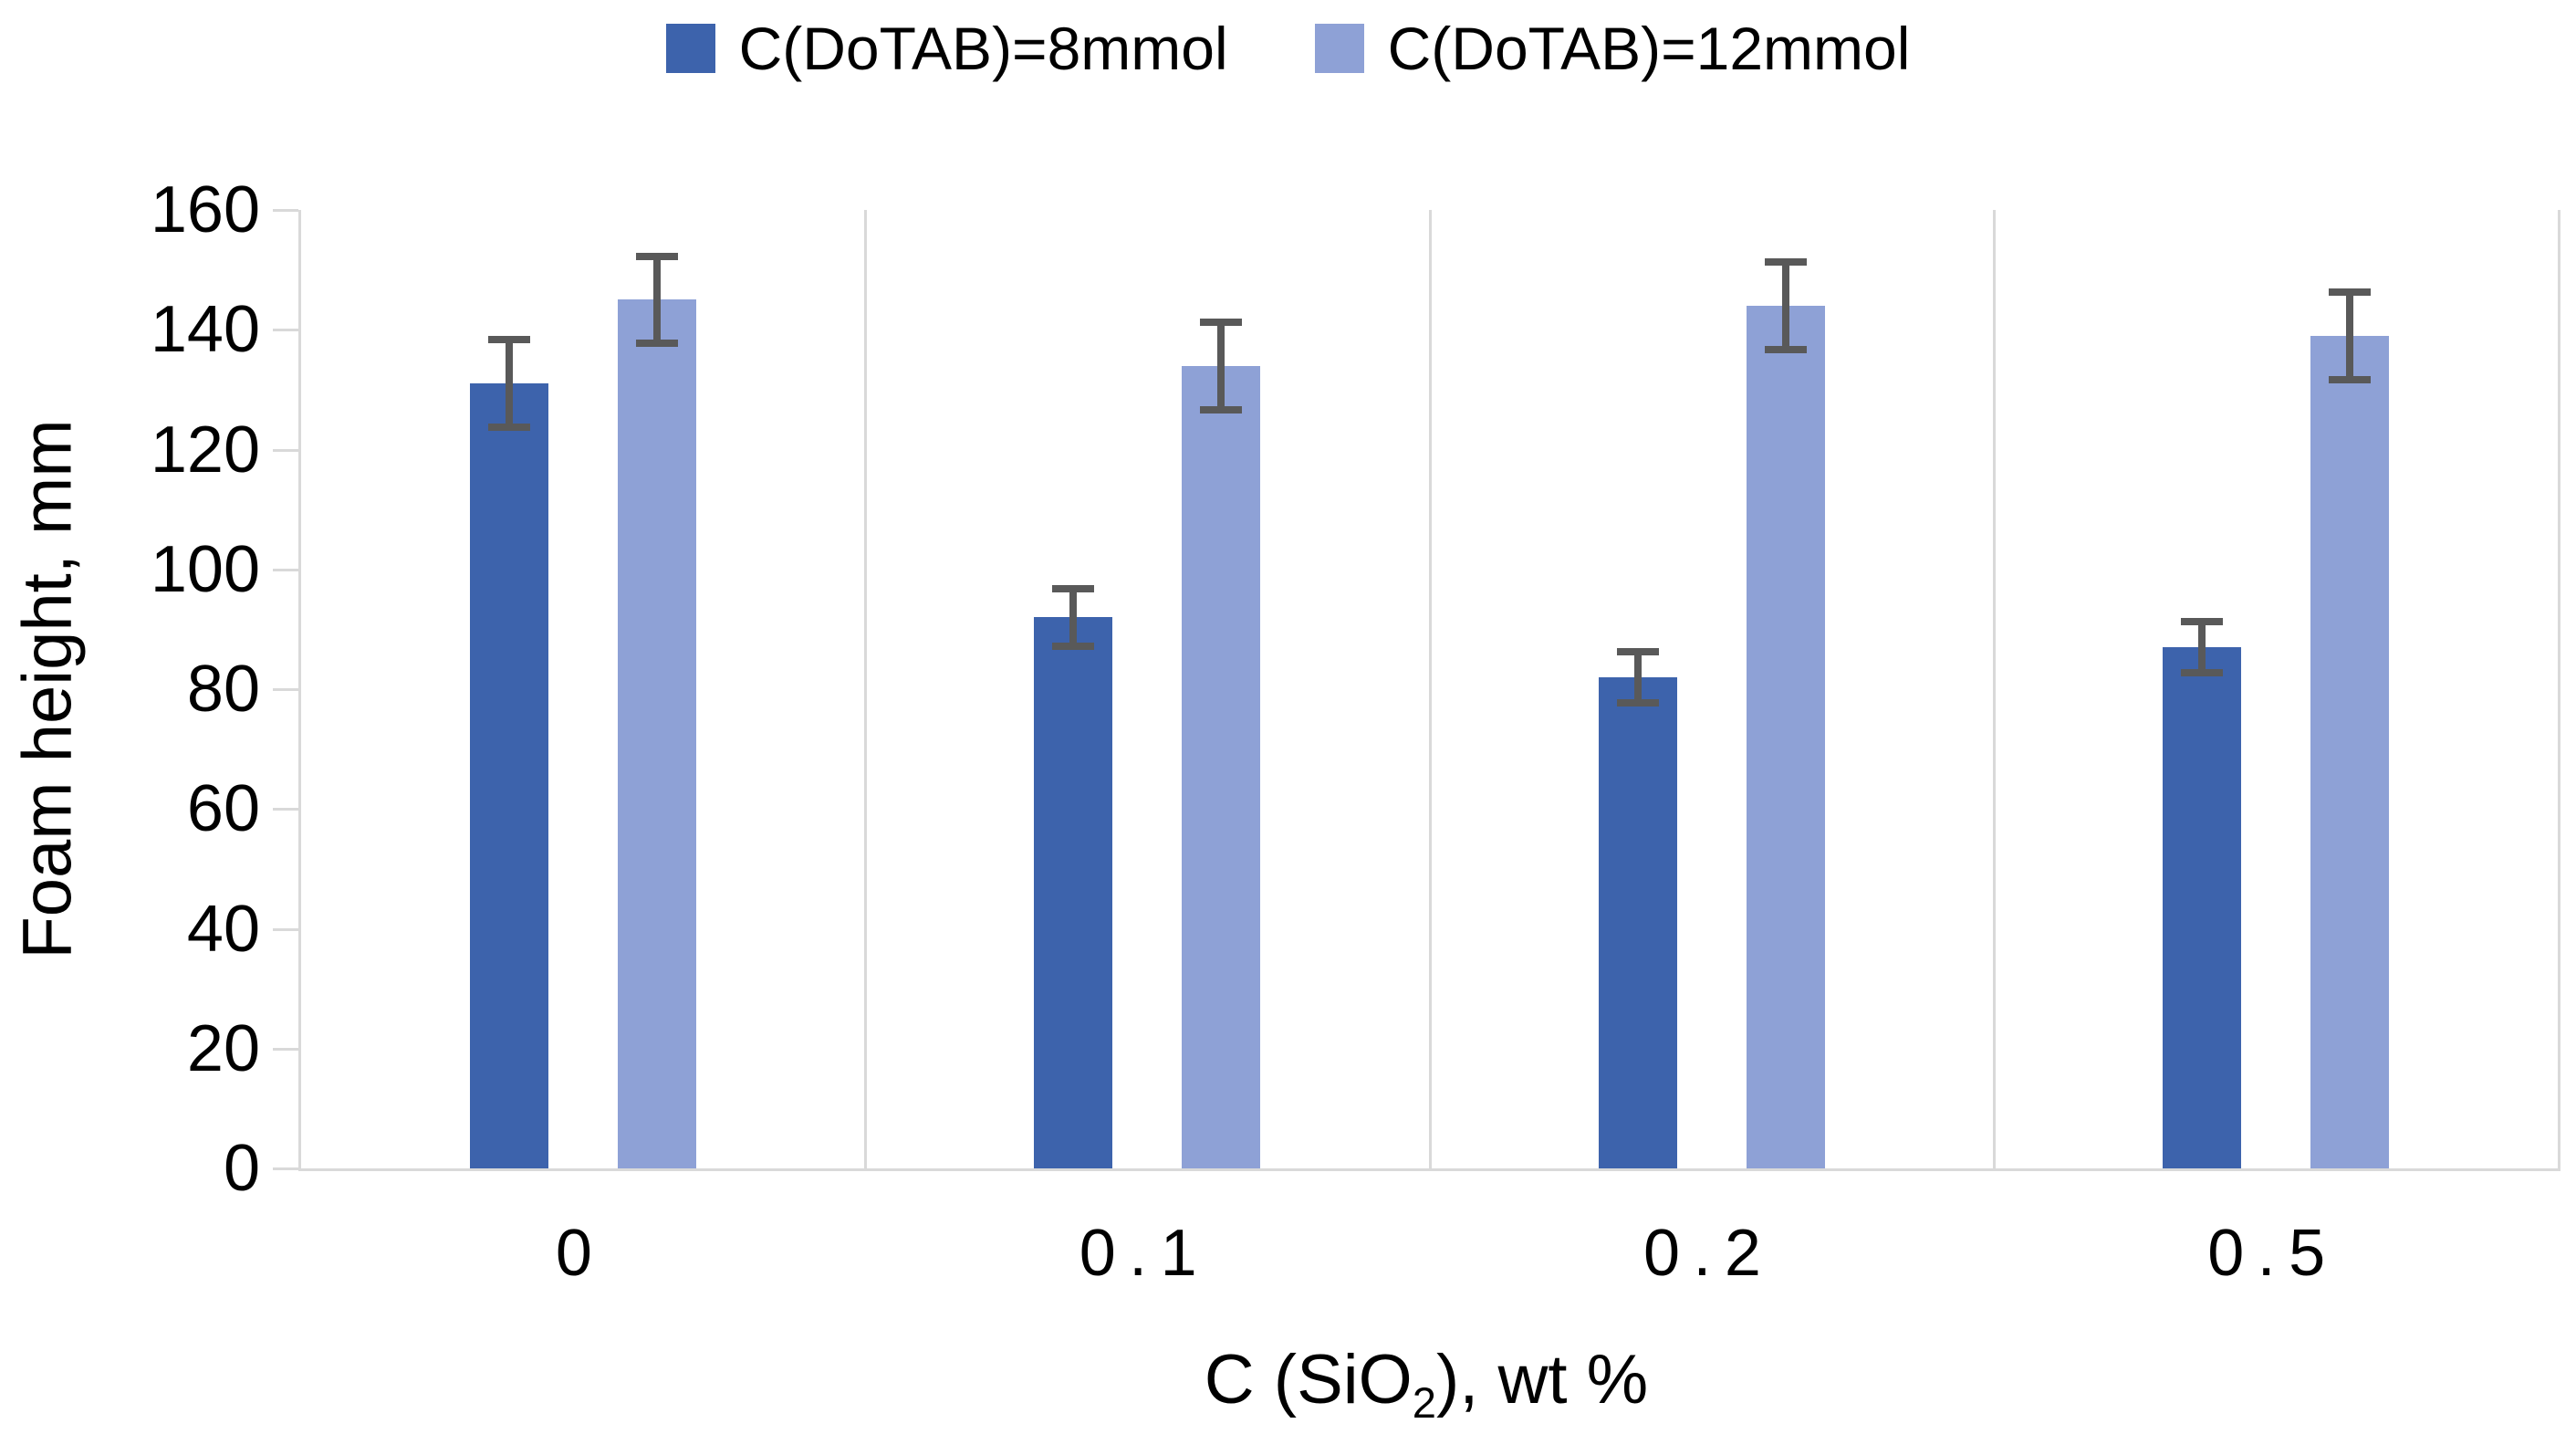 The height and width of the screenshot is (1455, 2576). I want to click on y-tick-label: 0, so click(241, 1169).